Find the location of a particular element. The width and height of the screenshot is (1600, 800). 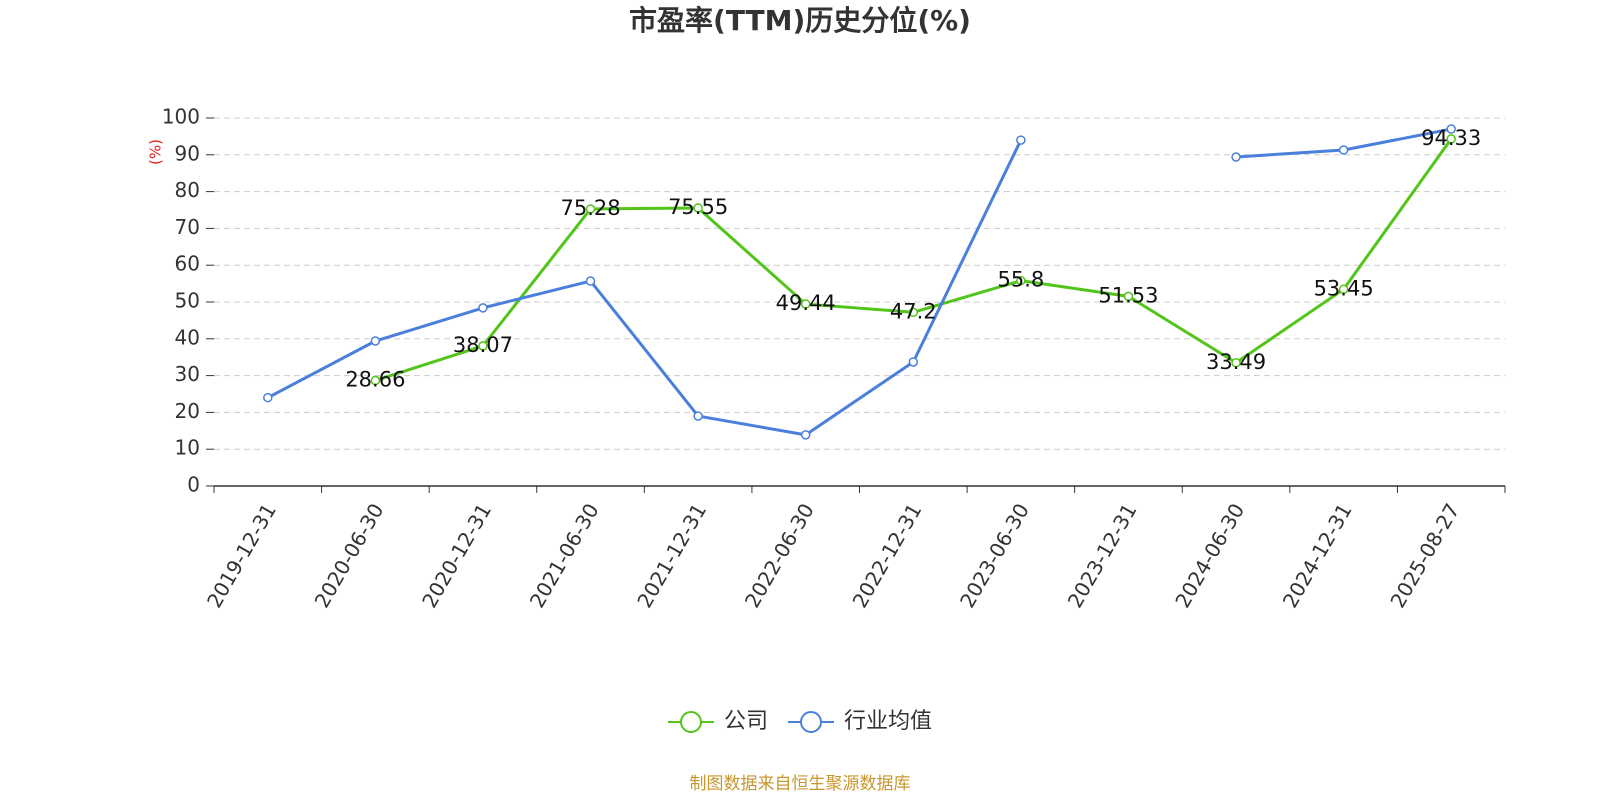

y-tick-label: 20 is located at coordinates (187, 411).